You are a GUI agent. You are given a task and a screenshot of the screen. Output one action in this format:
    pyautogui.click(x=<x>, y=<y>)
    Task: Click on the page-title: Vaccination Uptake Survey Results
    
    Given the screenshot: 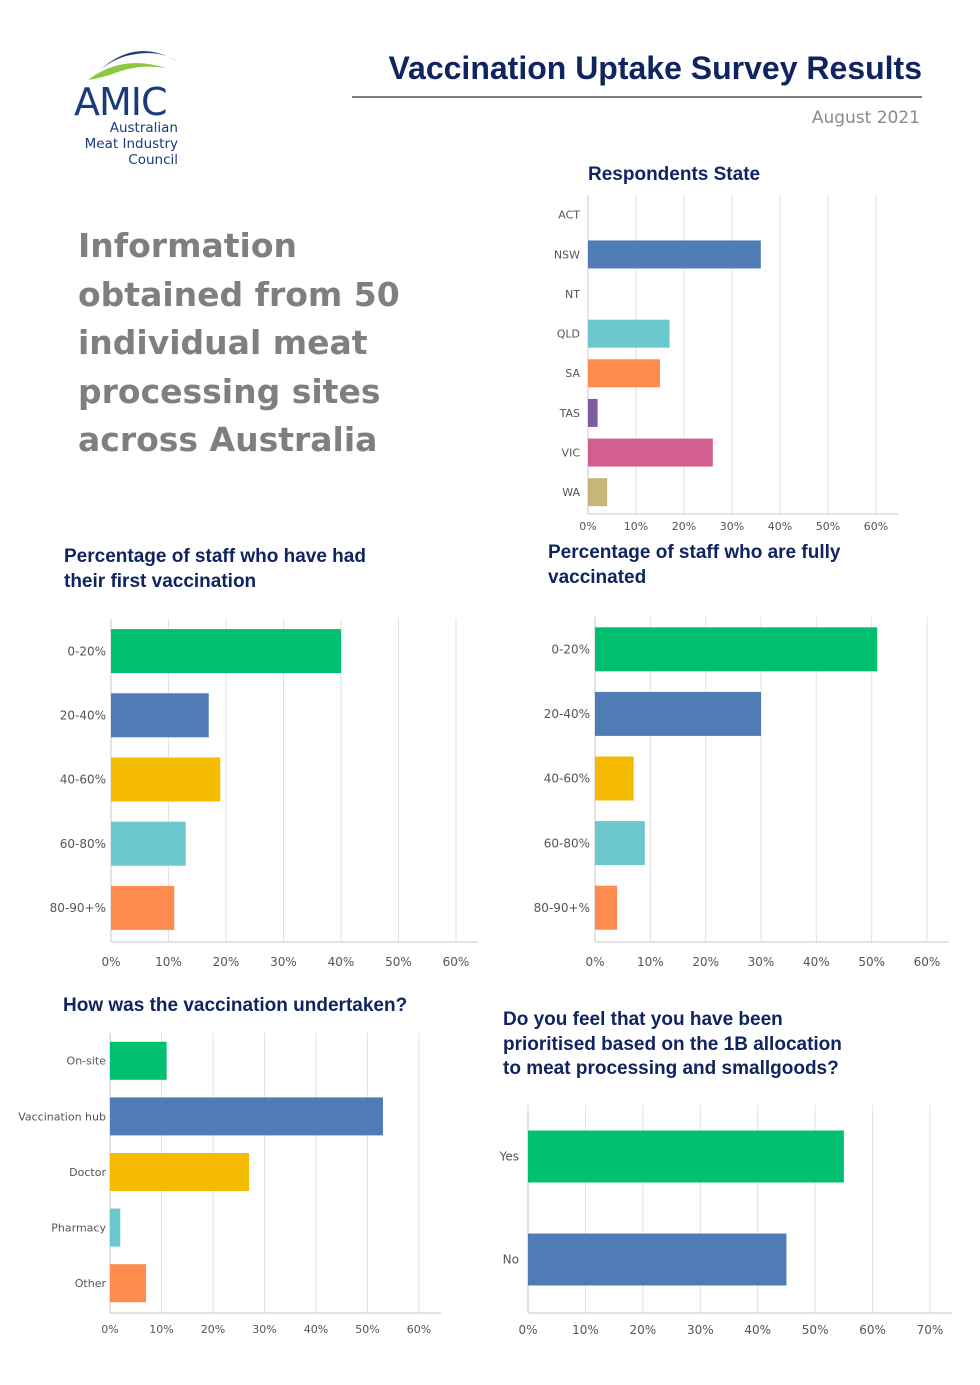 What is the action you would take?
    pyautogui.click(x=655, y=68)
    